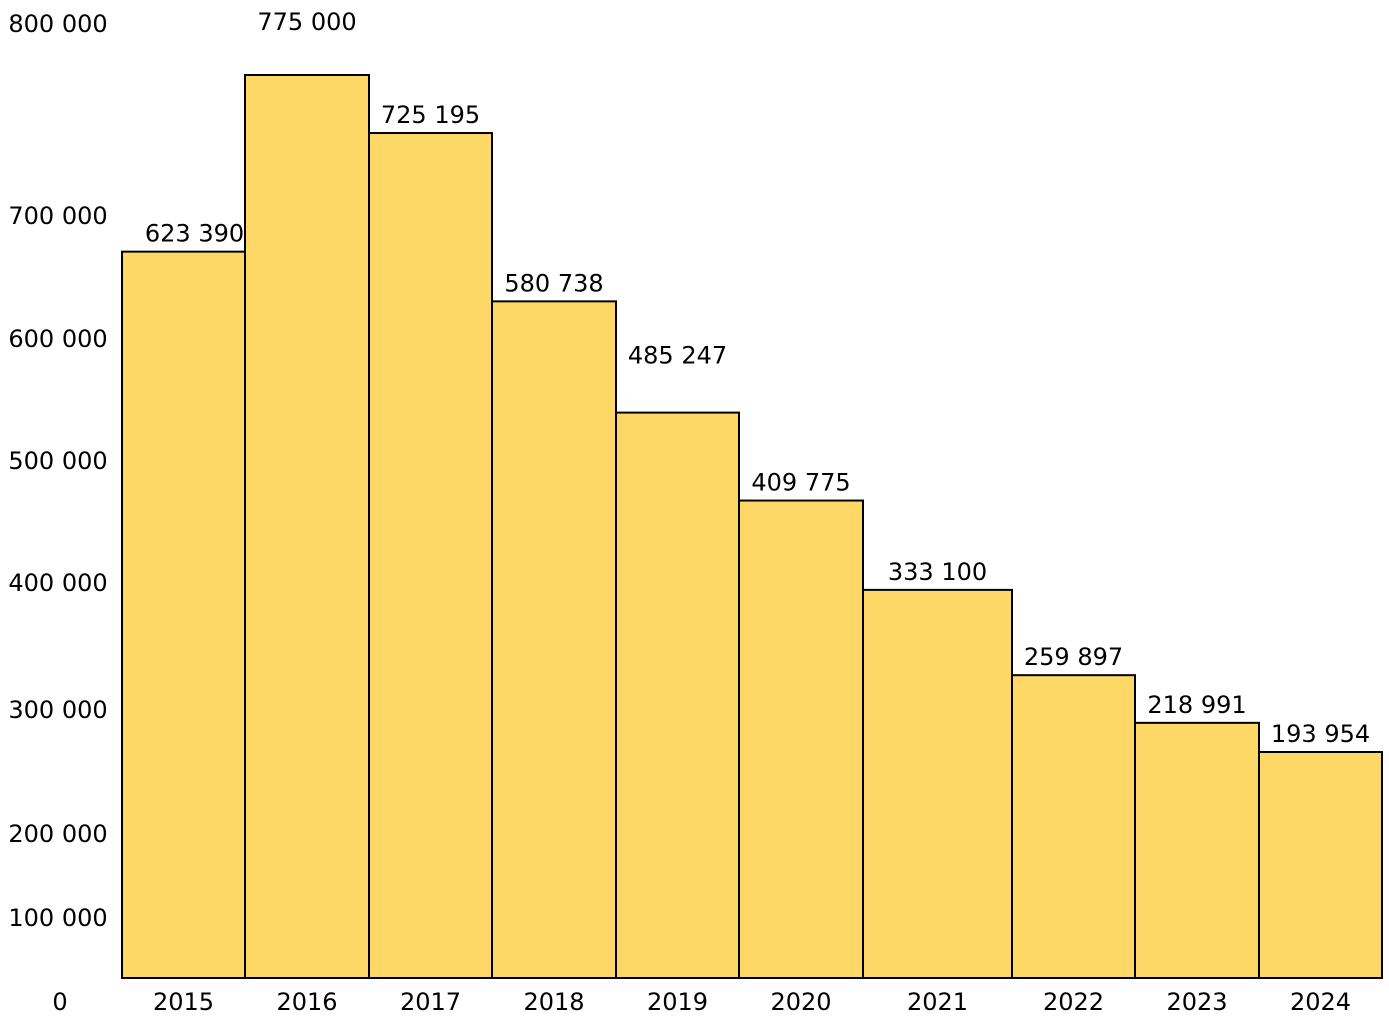  What do you see at coordinates (1196, 705) in the screenshot?
I see `data-label-2023: 218 991` at bounding box center [1196, 705].